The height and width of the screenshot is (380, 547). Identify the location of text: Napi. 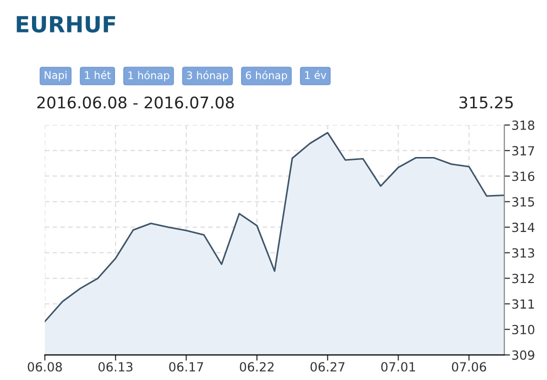
(55, 76).